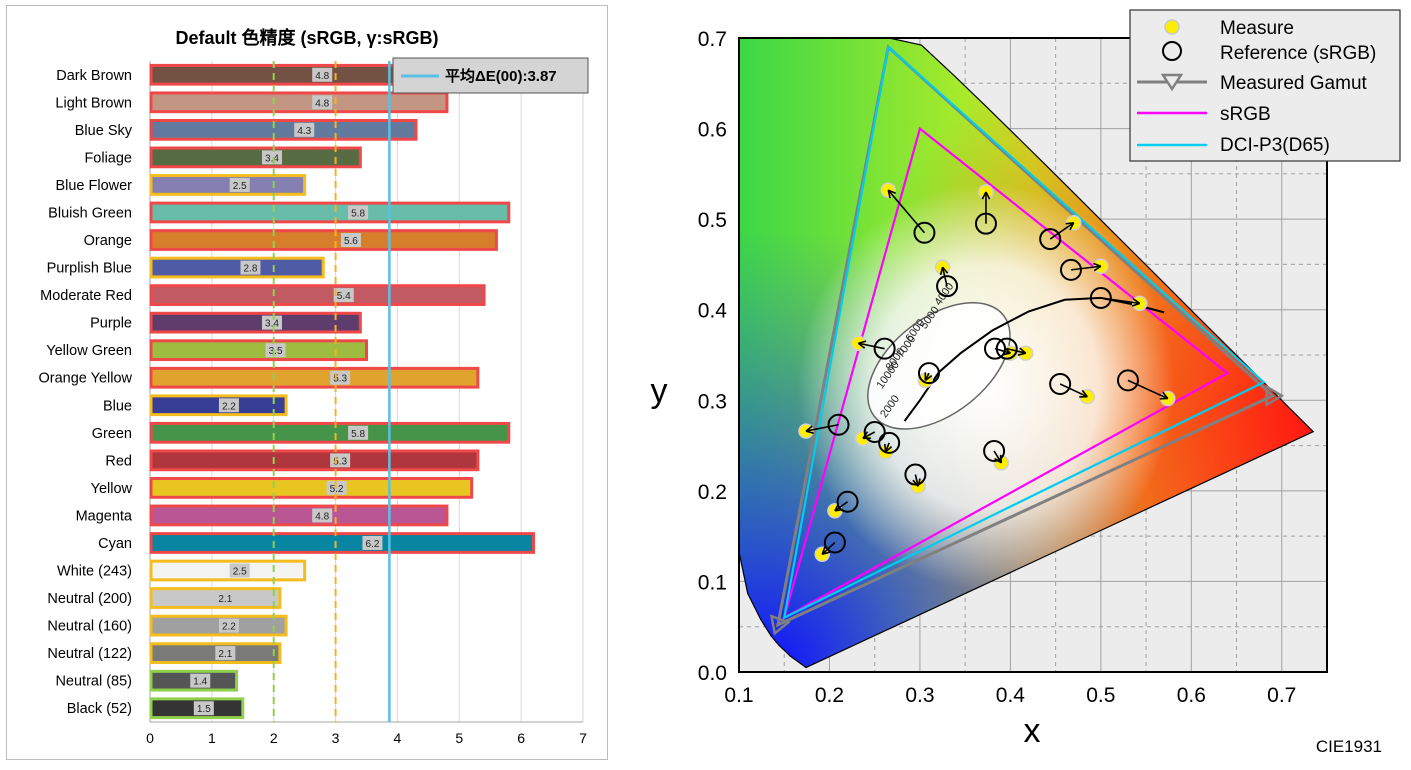 The image size is (1411, 770). I want to click on bar-category-label: Yellow Green, so click(89, 351).